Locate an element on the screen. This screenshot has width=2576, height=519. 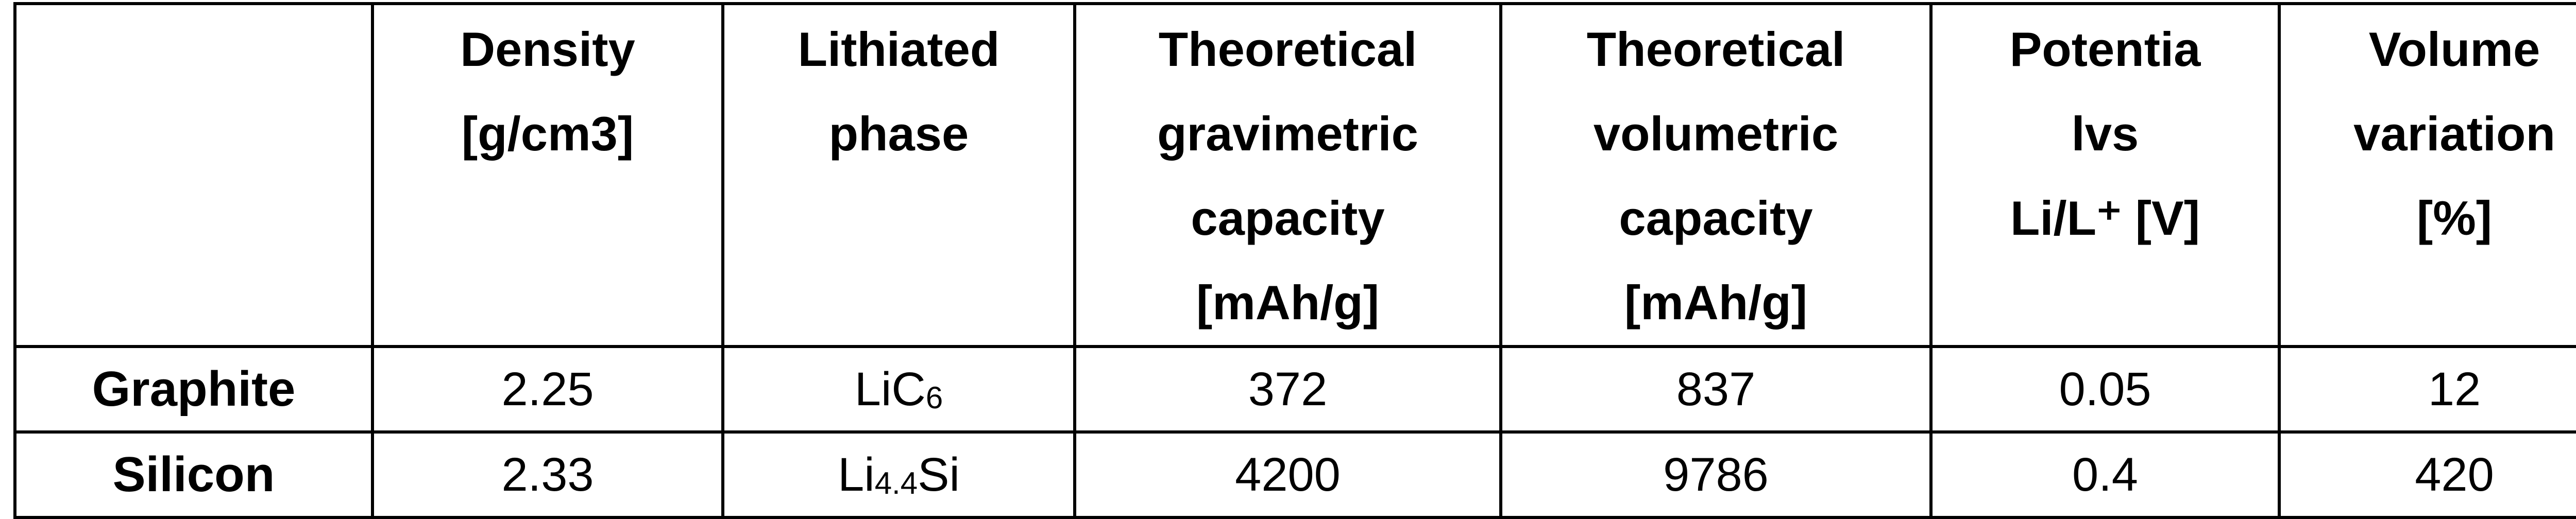
cell-text: 0.05 is located at coordinates (2105, 389).